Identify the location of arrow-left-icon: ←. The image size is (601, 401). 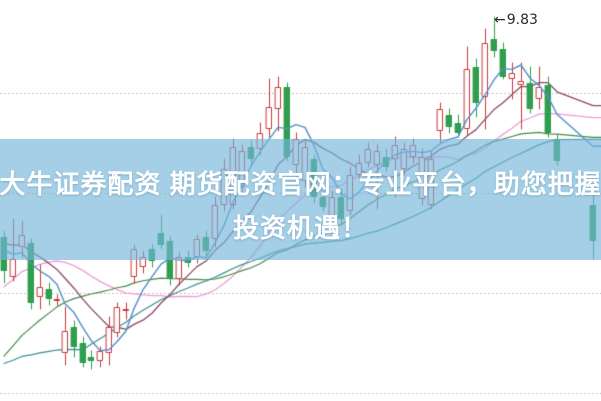
(500, 20).